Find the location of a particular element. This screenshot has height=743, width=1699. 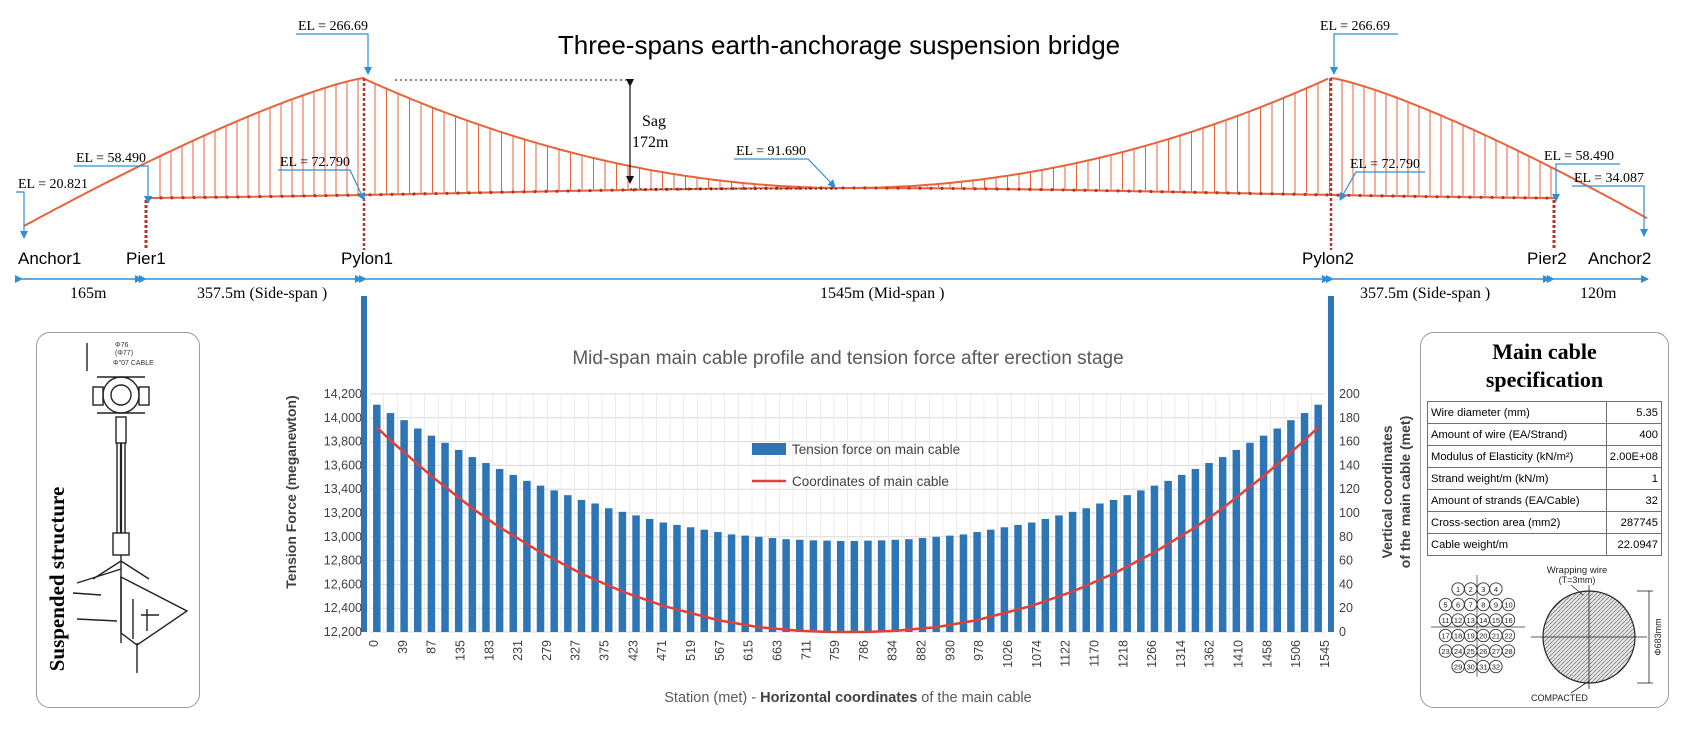

y-tick-right: 20 is located at coordinates (1346, 608).